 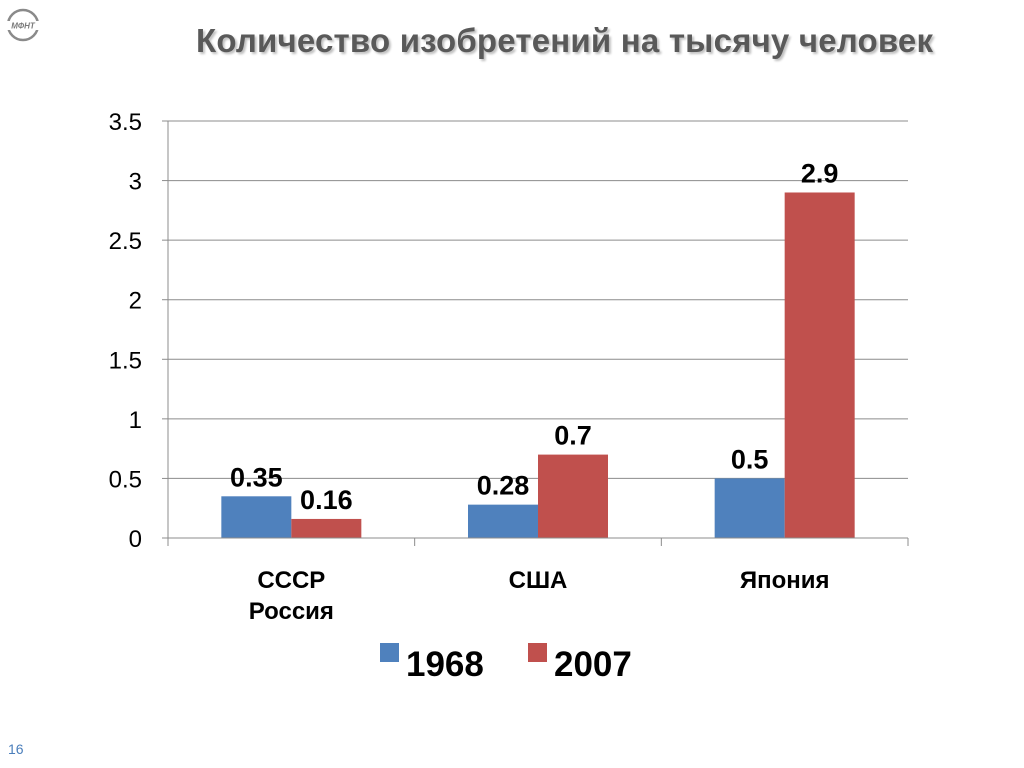 What do you see at coordinates (125, 241) in the screenshot?
I see `y-tick-label: 2.5` at bounding box center [125, 241].